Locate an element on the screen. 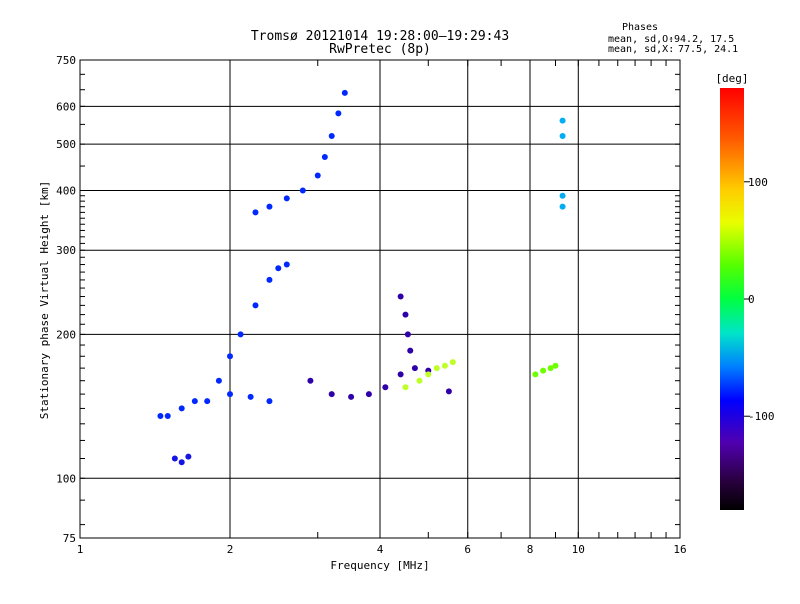 This screenshot has width=800, height=604. x-tick-label: 2 is located at coordinates (230, 549).